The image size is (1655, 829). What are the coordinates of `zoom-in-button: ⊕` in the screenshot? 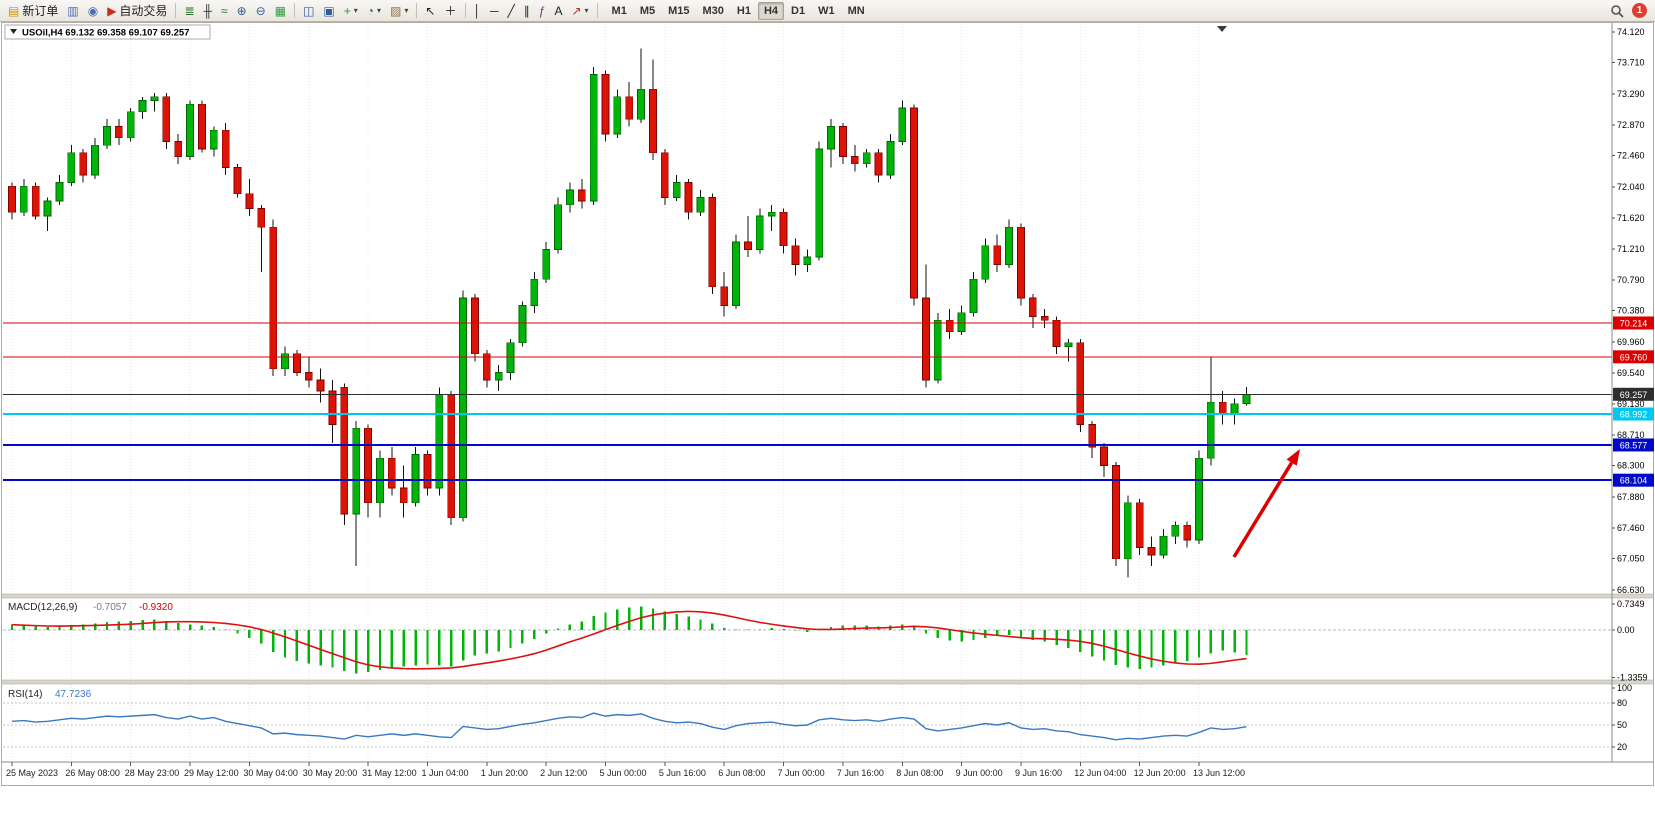 It's located at (242, 11).